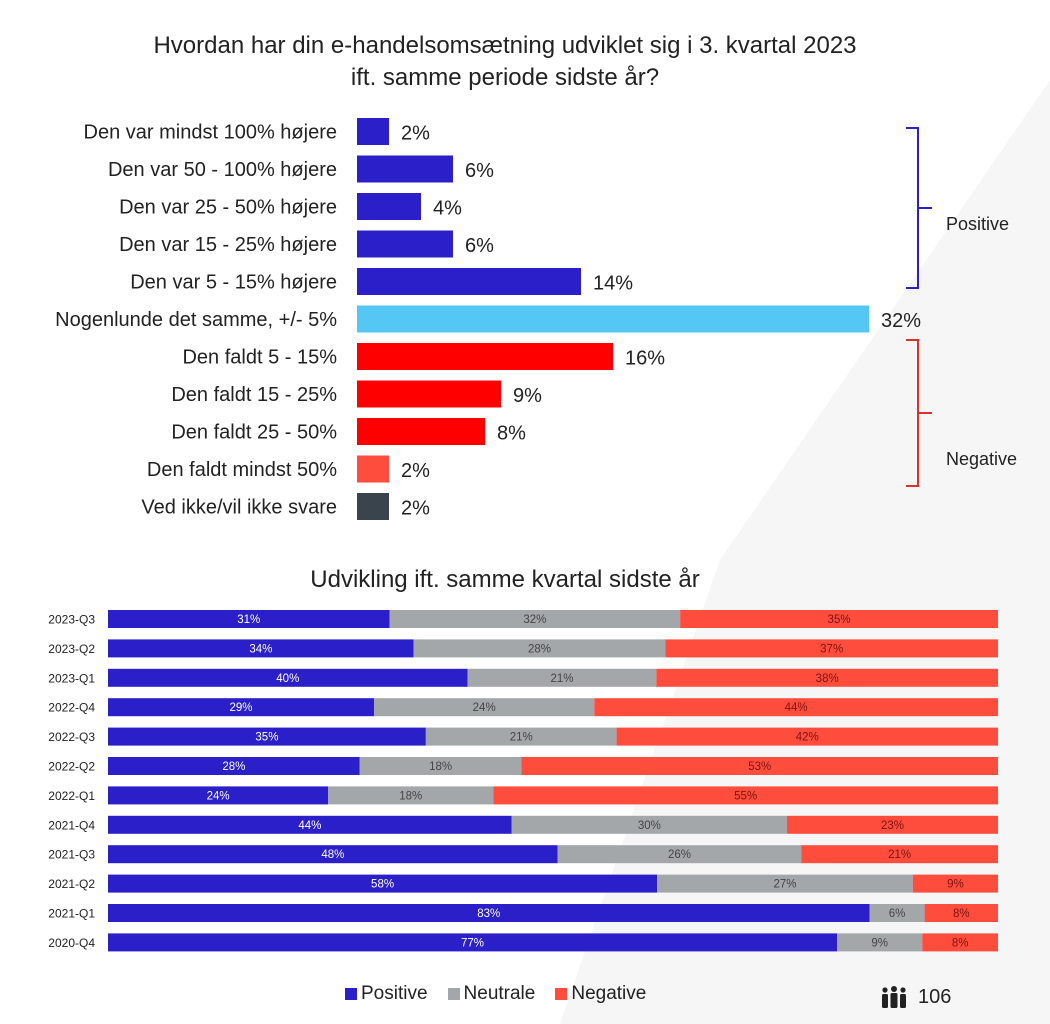  Describe the element at coordinates (222, 170) in the screenshot. I see `category-label: Den var 50 - 100% højere` at that location.